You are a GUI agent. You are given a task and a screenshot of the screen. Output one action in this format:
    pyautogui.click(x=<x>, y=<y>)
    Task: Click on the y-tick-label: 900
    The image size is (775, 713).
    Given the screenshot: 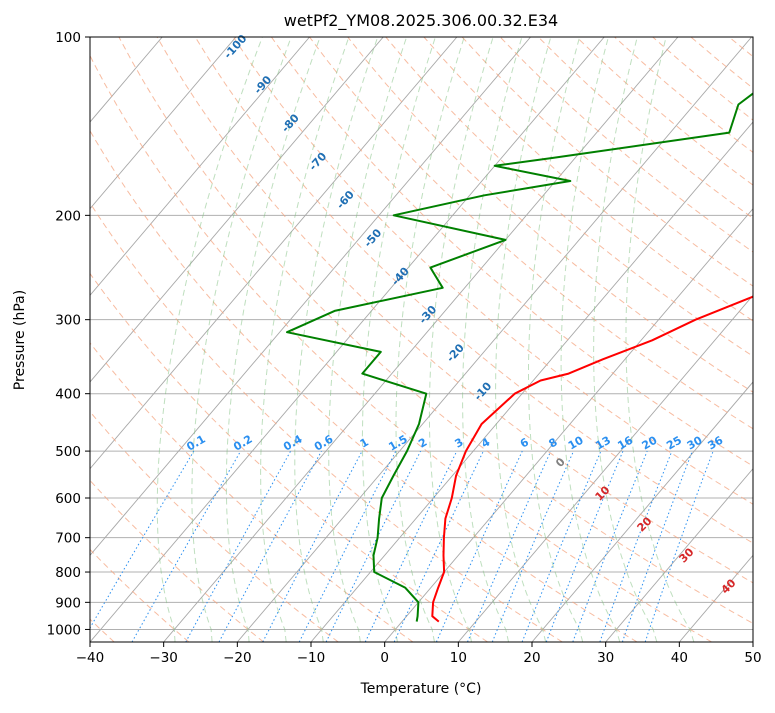 What is the action you would take?
    pyautogui.click(x=68, y=603)
    